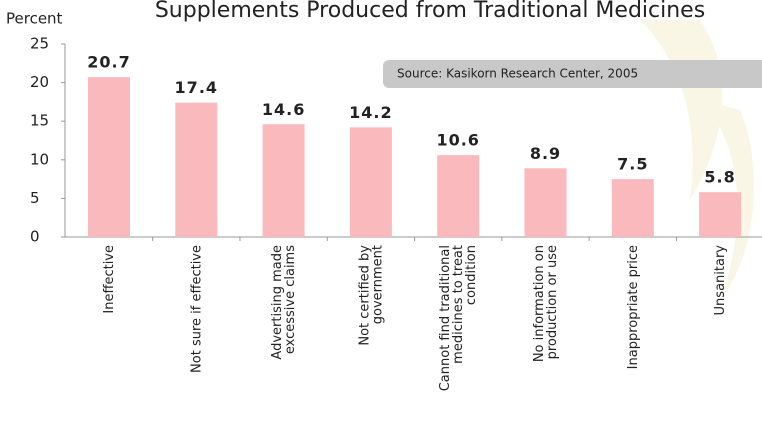 The width and height of the screenshot is (762, 425). What do you see at coordinates (35, 198) in the screenshot?
I see `y-tick-label: 5` at bounding box center [35, 198].